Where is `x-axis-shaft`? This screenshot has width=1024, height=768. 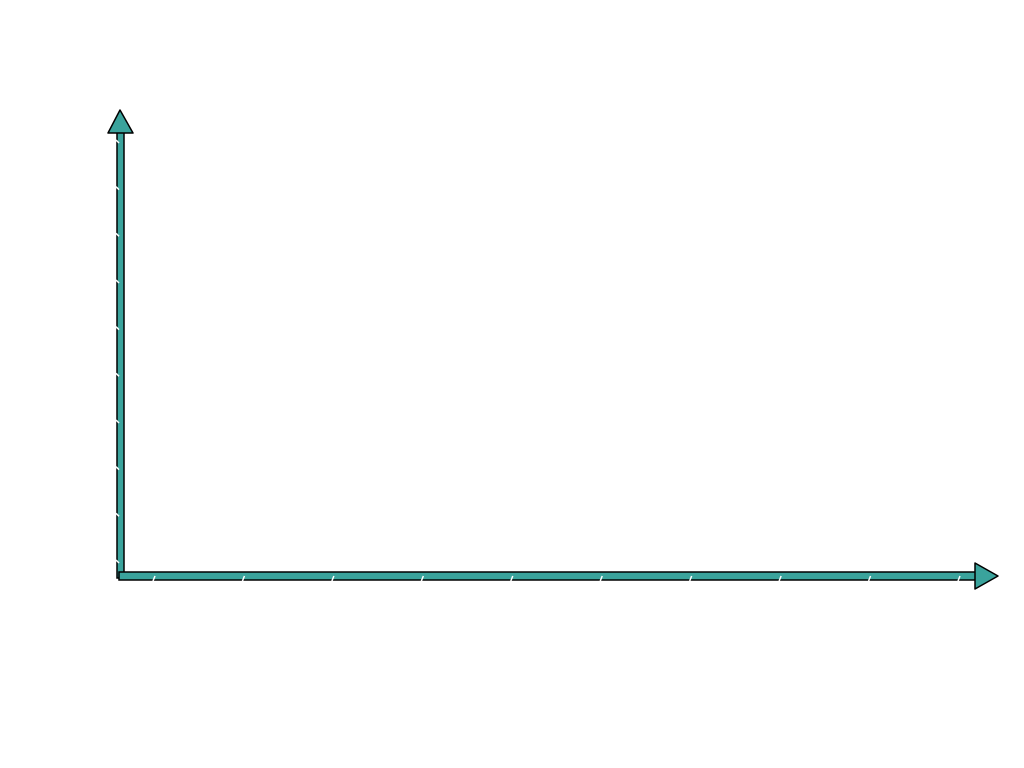
x-axis-shaft is located at coordinates (548, 576).